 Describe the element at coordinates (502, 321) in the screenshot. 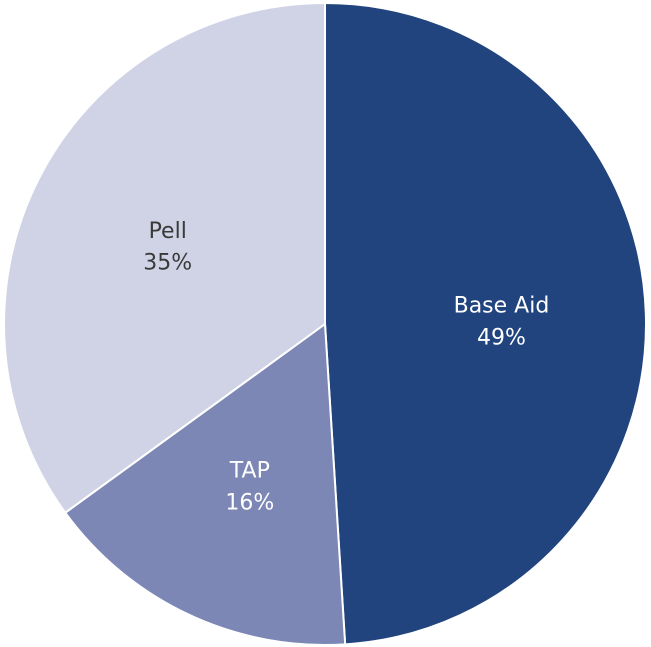

I see `pie-label-base-aid: Base Aid 49%` at that location.